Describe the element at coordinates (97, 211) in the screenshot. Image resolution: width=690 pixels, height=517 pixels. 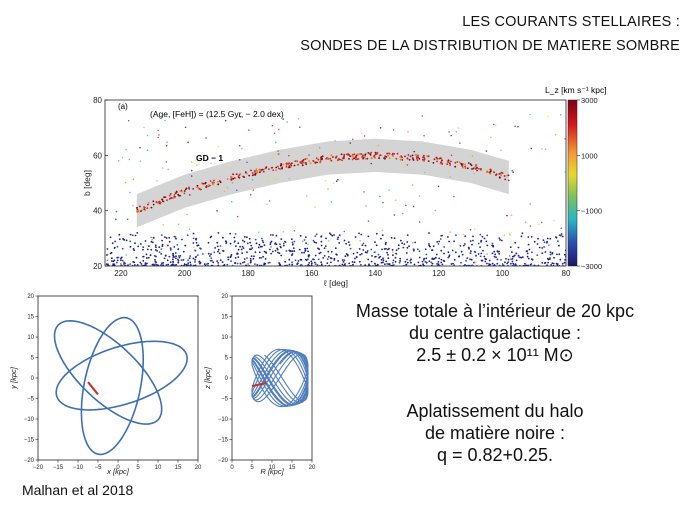
I see `y-tick-label: 40` at that location.